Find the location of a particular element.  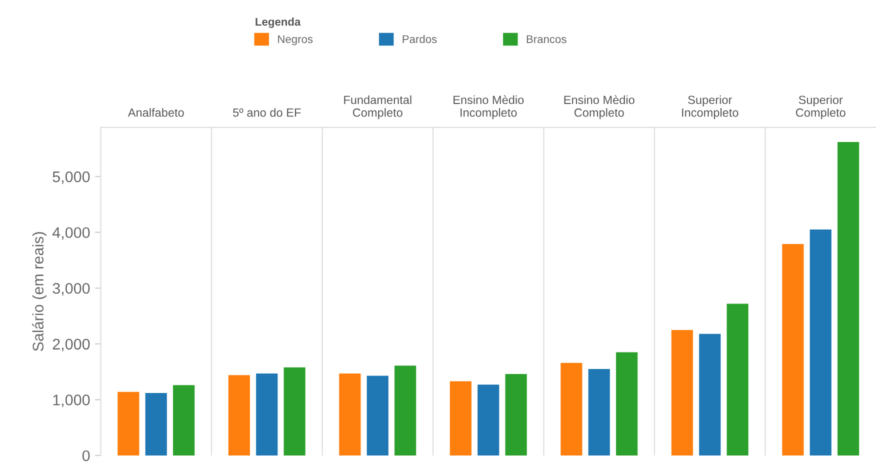

y-tick-label: 4,000 is located at coordinates (71, 233).